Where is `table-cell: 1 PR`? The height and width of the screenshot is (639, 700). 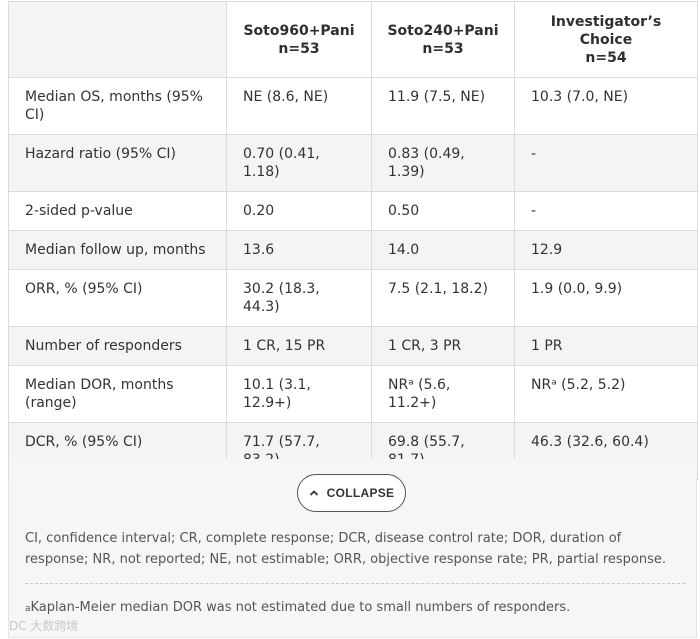 table-cell: 1 PR is located at coordinates (606, 346).